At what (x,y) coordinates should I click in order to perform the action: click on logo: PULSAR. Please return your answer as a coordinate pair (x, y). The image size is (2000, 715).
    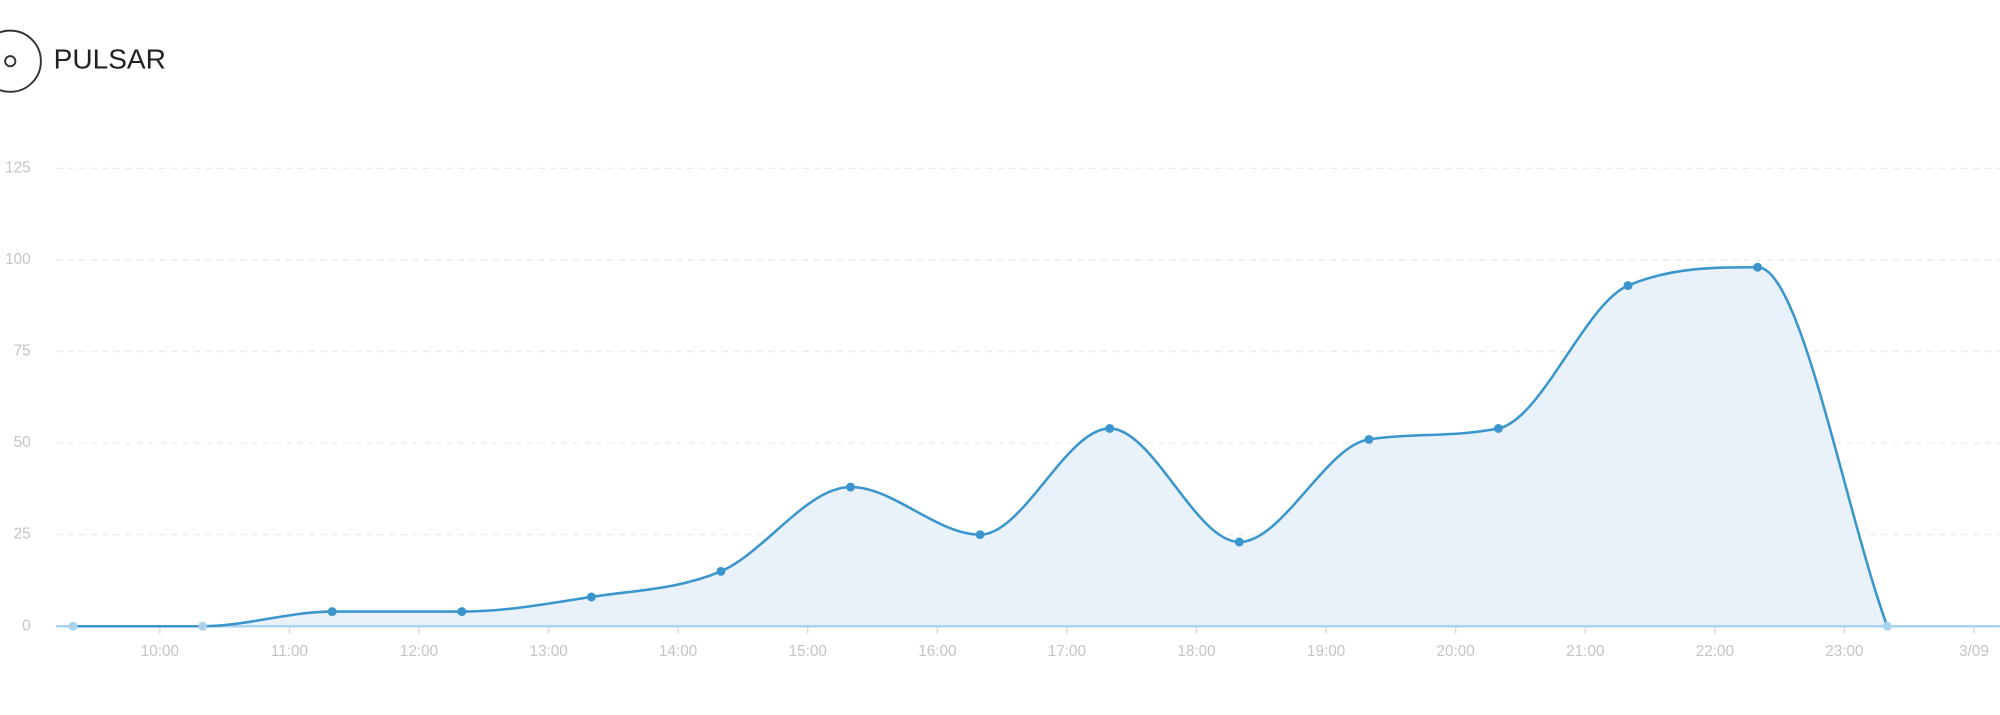
    Looking at the image, I should click on (83, 61).